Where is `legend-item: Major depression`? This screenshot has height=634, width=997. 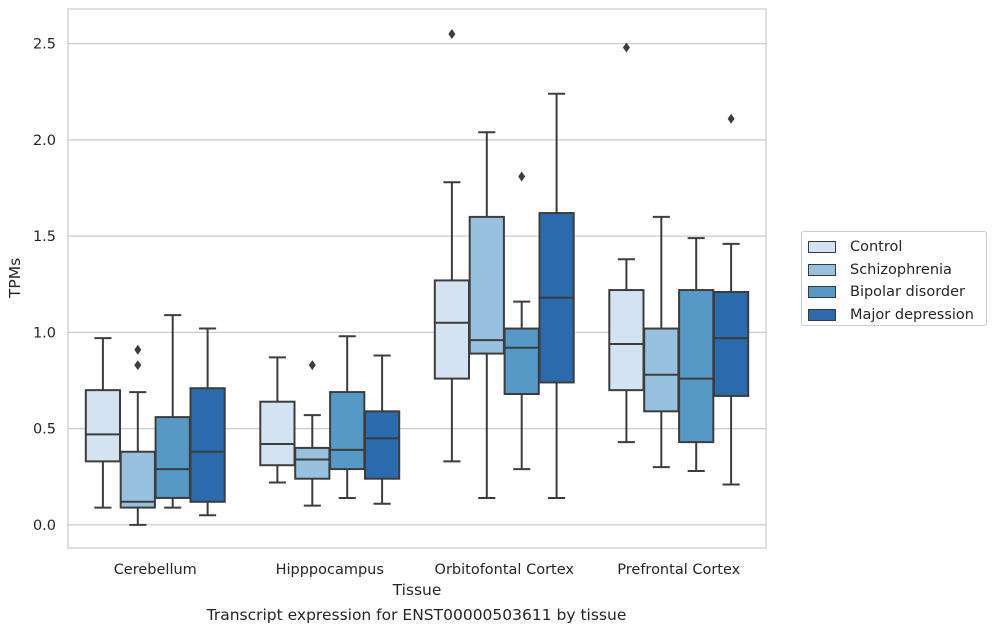
legend-item: Major depression is located at coordinates (894, 315).